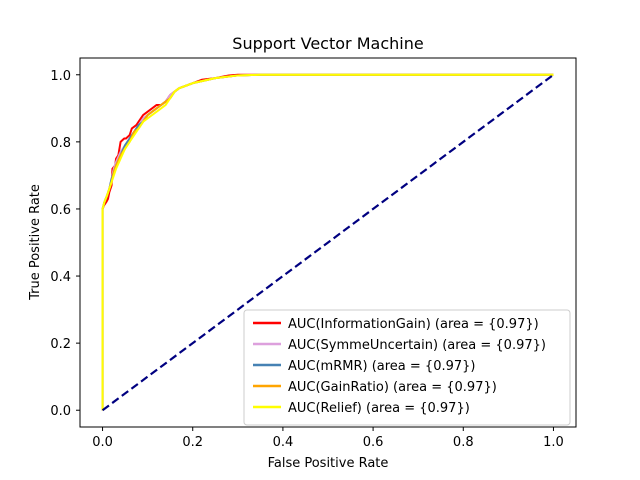  I want to click on x-axis-label: False Positive Rate, so click(328, 463).